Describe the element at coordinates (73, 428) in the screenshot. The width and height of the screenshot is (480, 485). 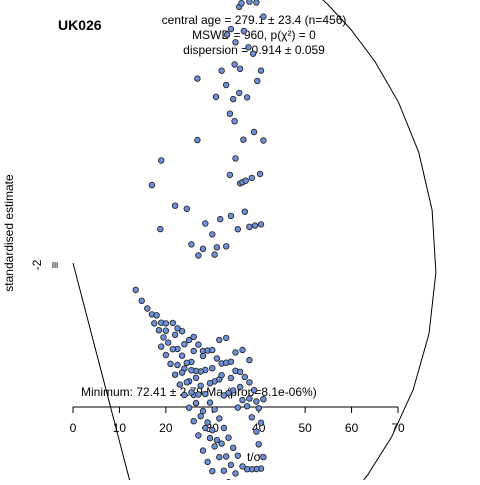
I see `x-tick-label: 0` at that location.